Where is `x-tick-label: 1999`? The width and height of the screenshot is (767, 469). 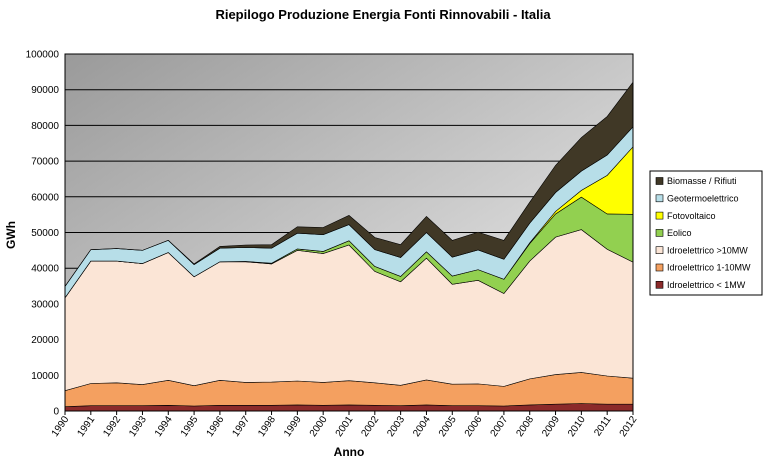
x-tick-label: 1999 is located at coordinates (293, 426).